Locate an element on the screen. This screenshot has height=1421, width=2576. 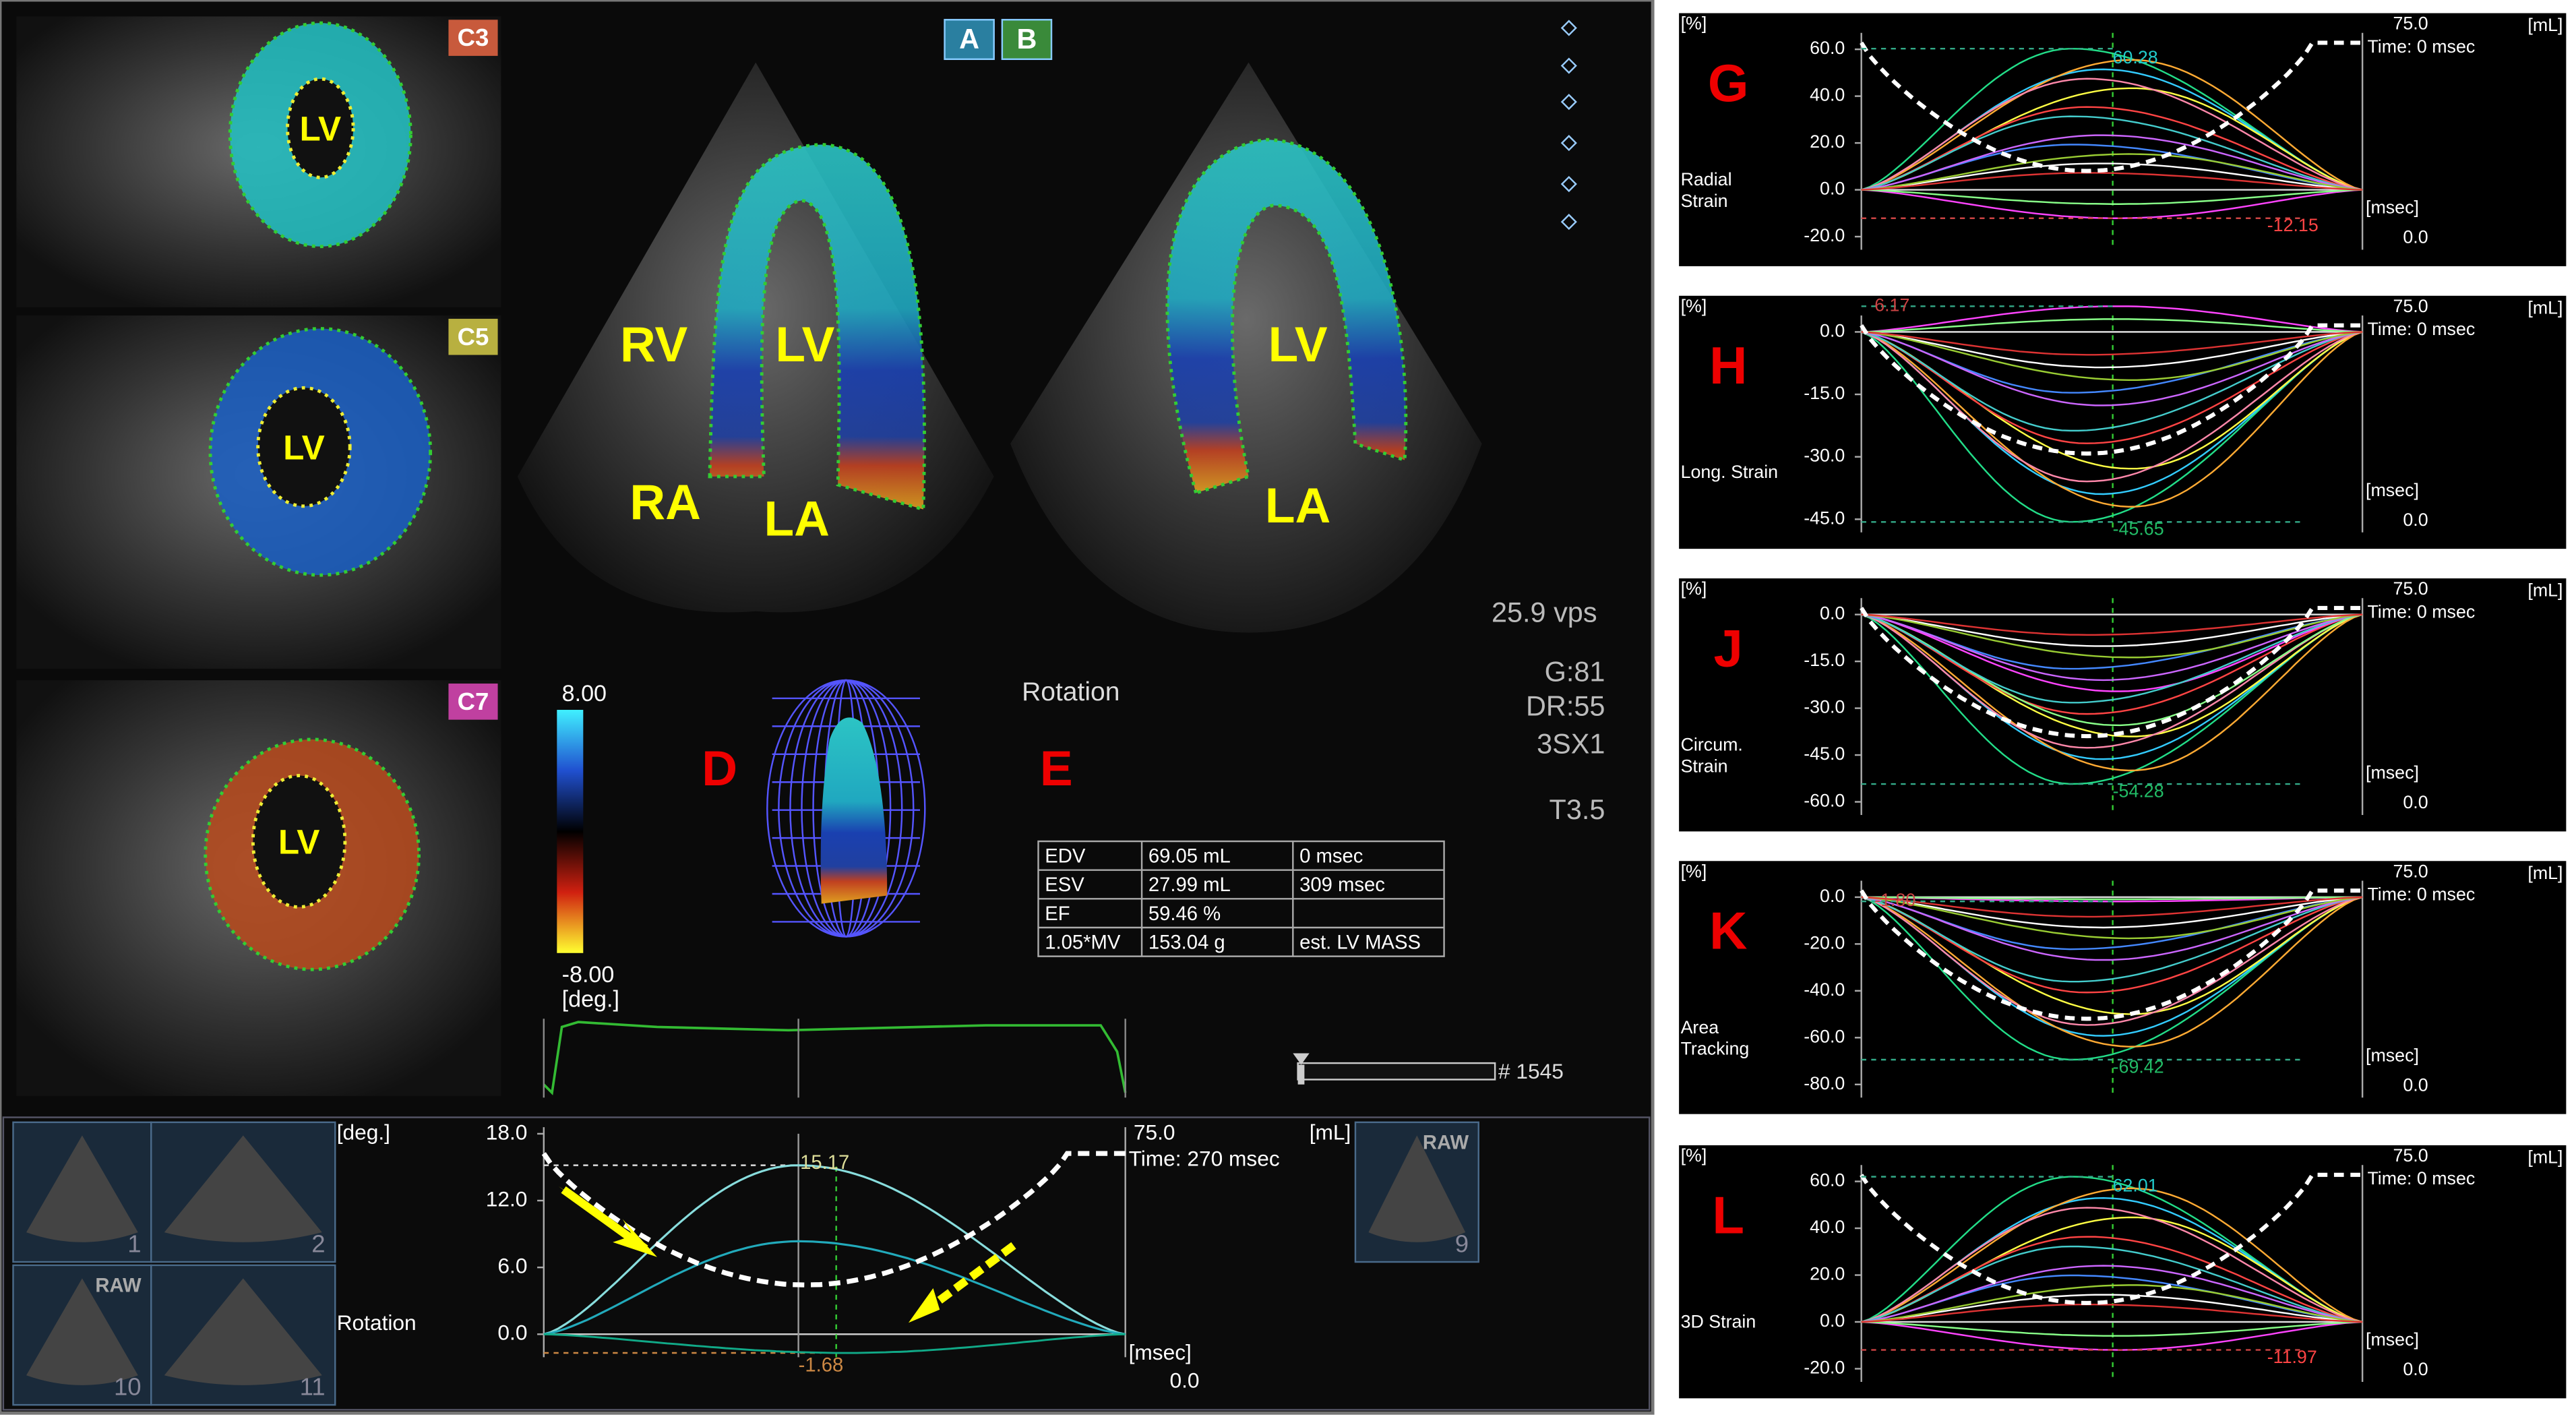
view-tag-label: C5 is located at coordinates (474, 337).